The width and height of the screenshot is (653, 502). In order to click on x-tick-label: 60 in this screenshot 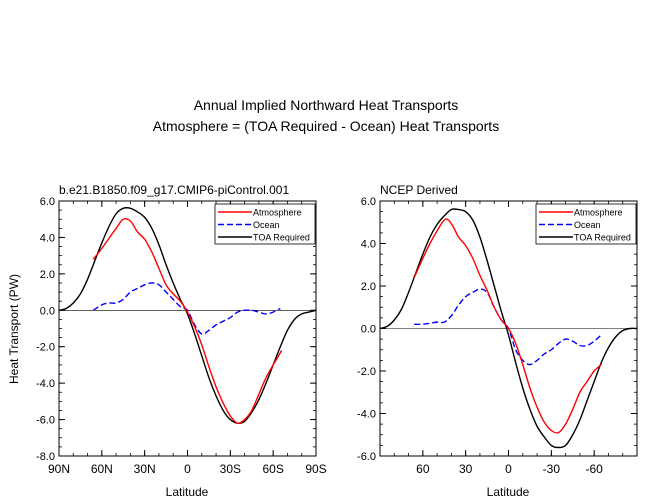, I will do `click(423, 469)`.